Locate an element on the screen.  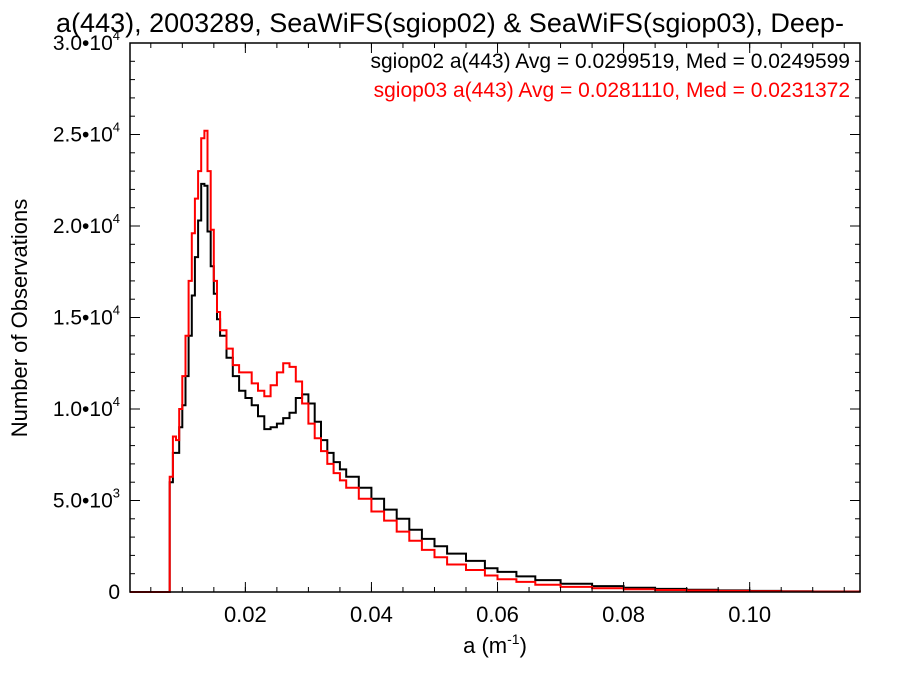
y-tick-label: 2.5•104 is located at coordinates (86, 133).